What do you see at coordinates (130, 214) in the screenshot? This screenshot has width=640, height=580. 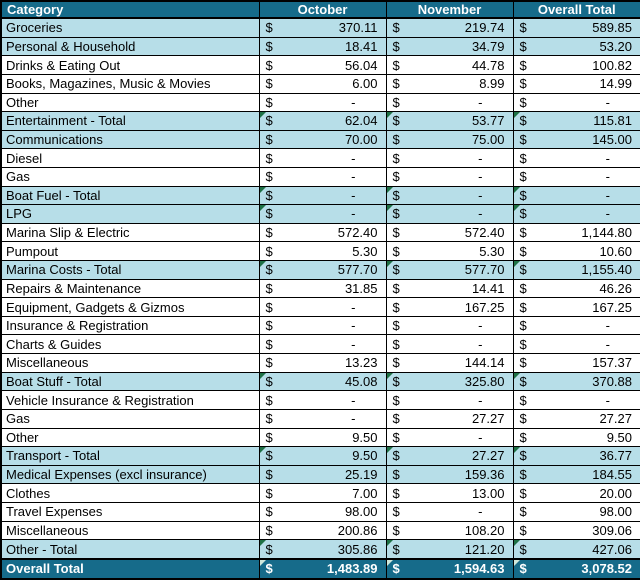 I see `category-cell: LPG` at bounding box center [130, 214].